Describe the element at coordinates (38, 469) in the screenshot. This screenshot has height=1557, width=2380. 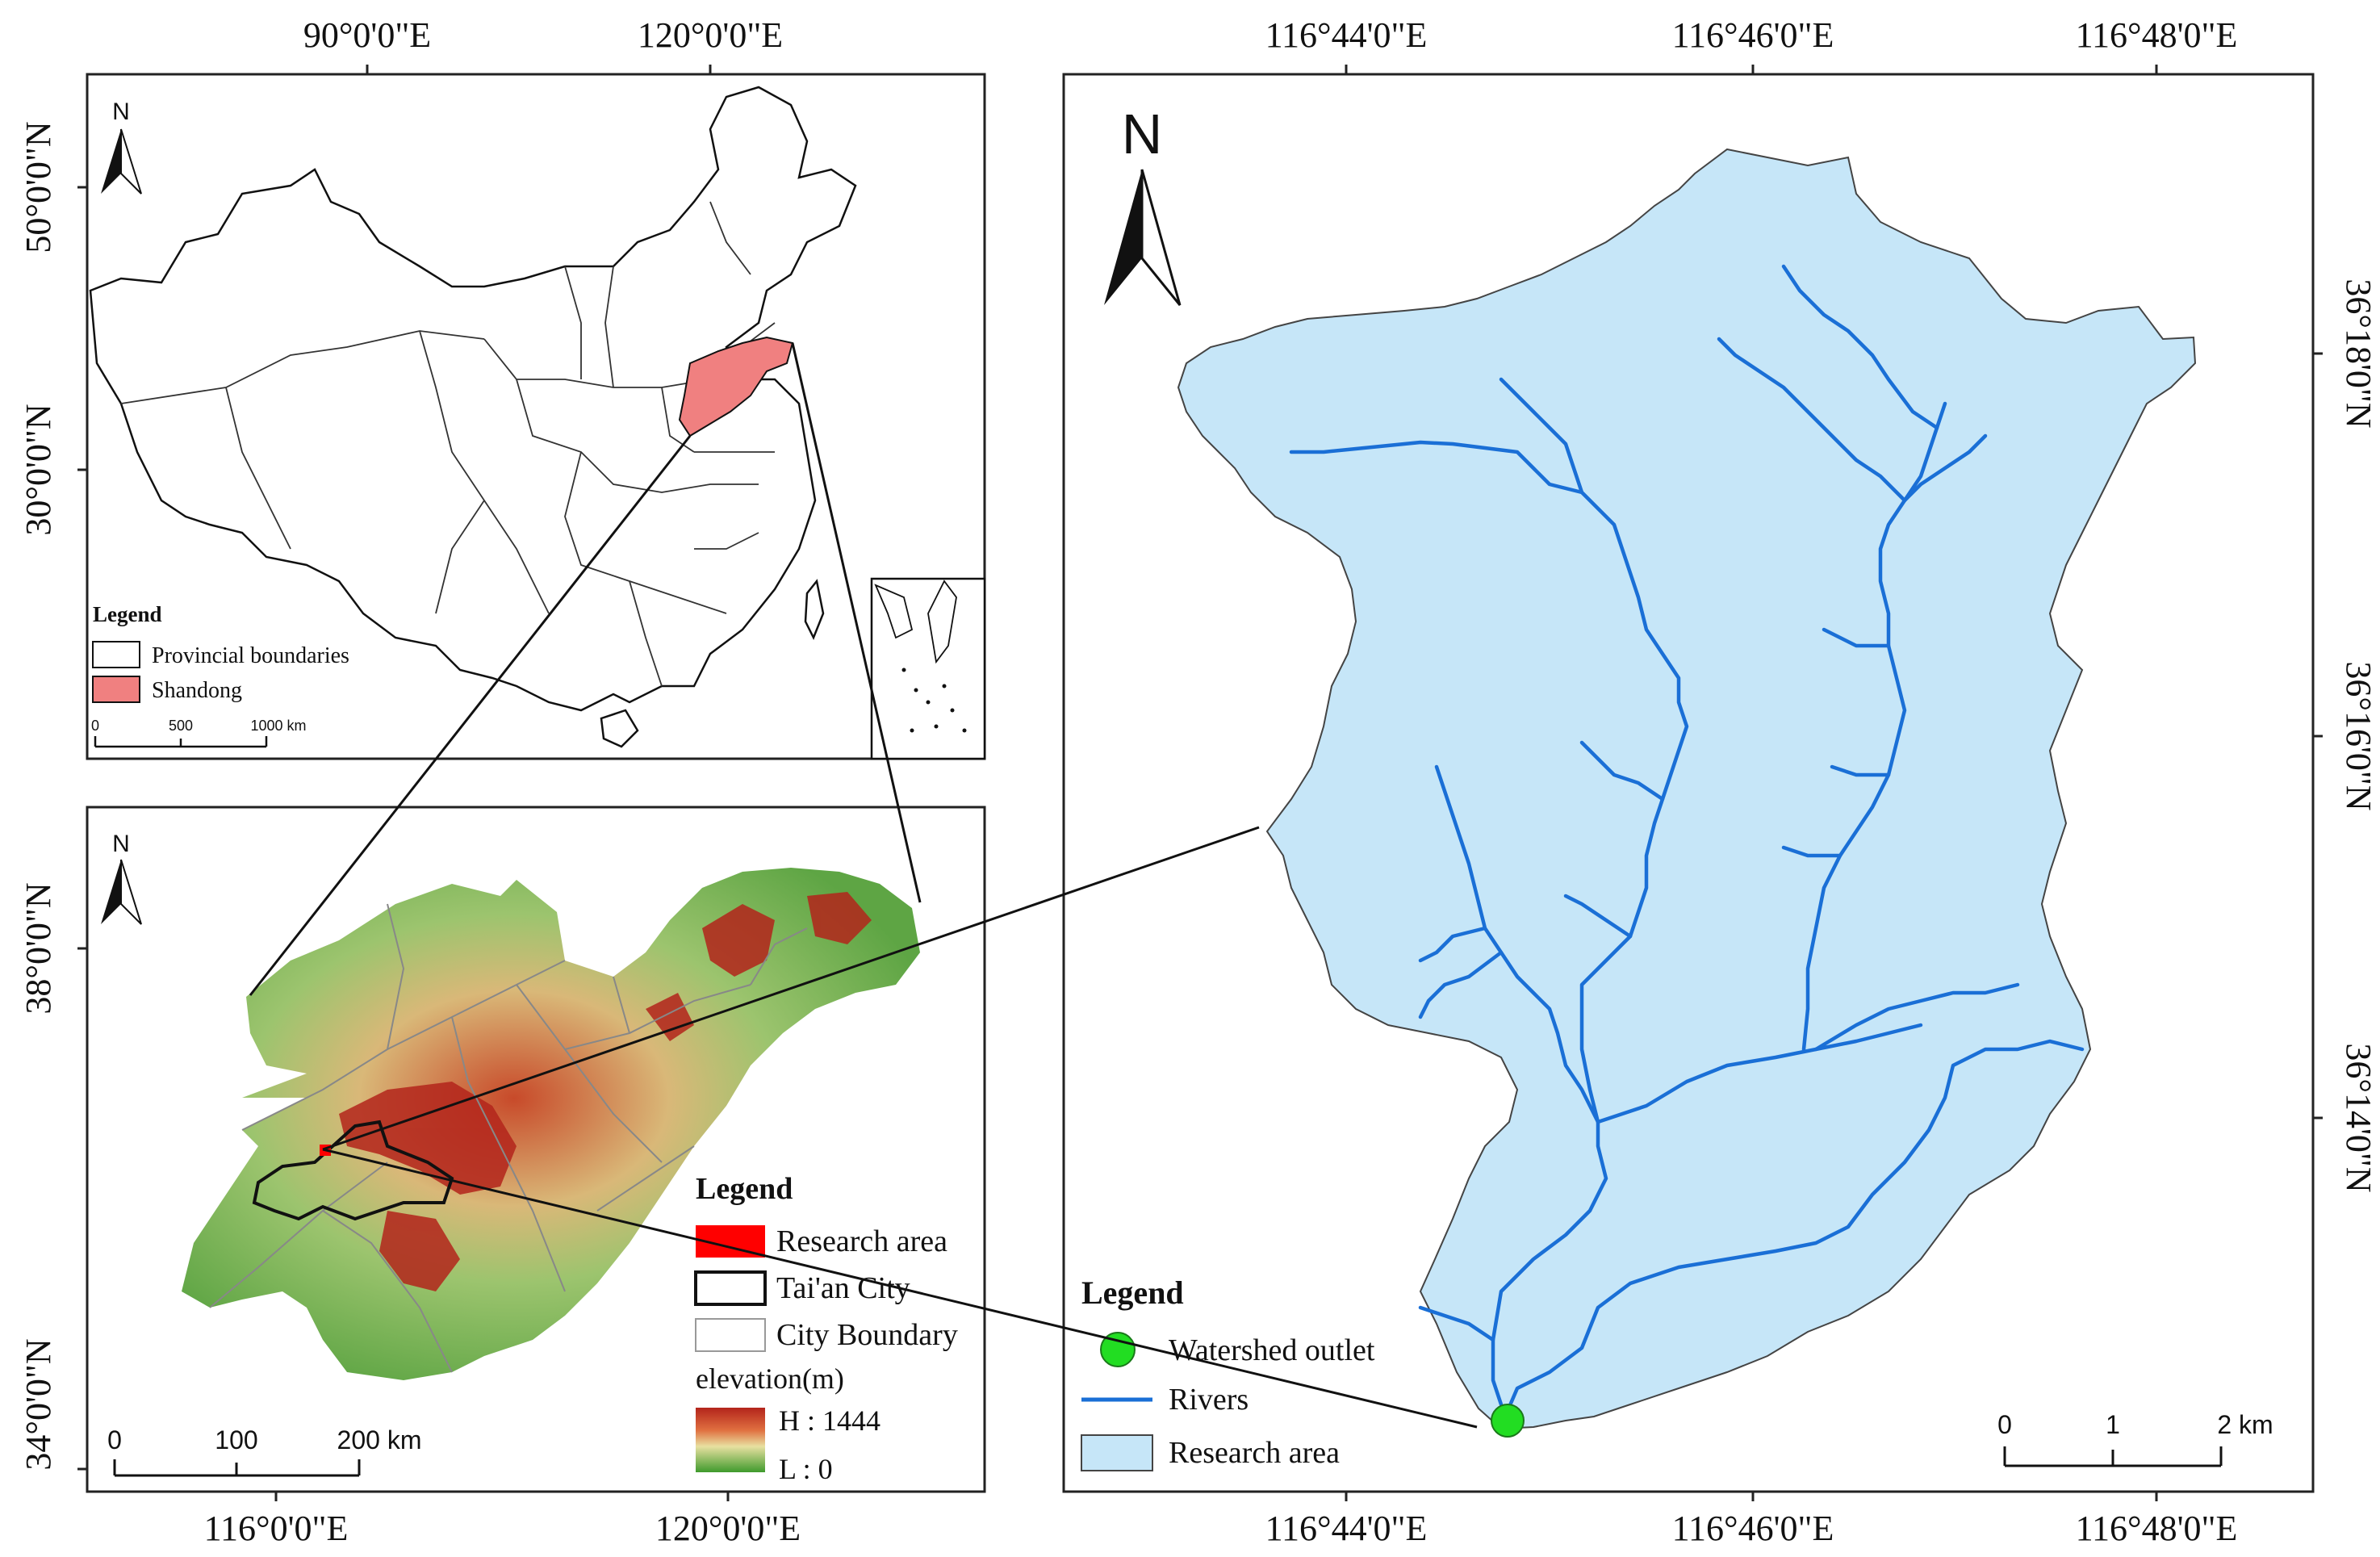
I see `china-left-tick-2: 30°0'0"N` at that location.